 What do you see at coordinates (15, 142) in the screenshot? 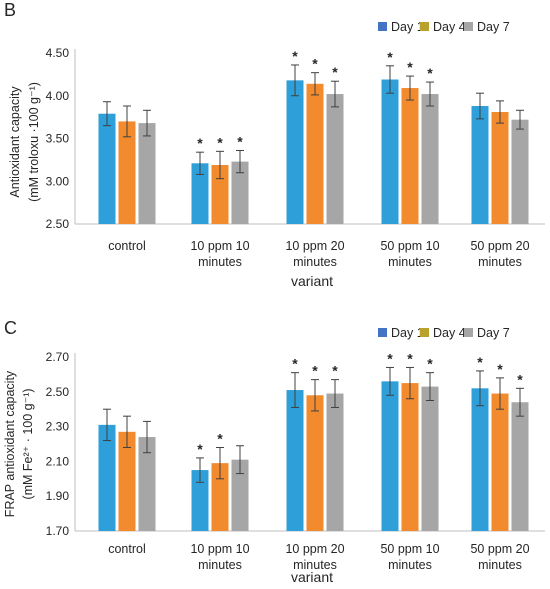
I see `y-axis-label: Antioxidant capacity` at bounding box center [15, 142].